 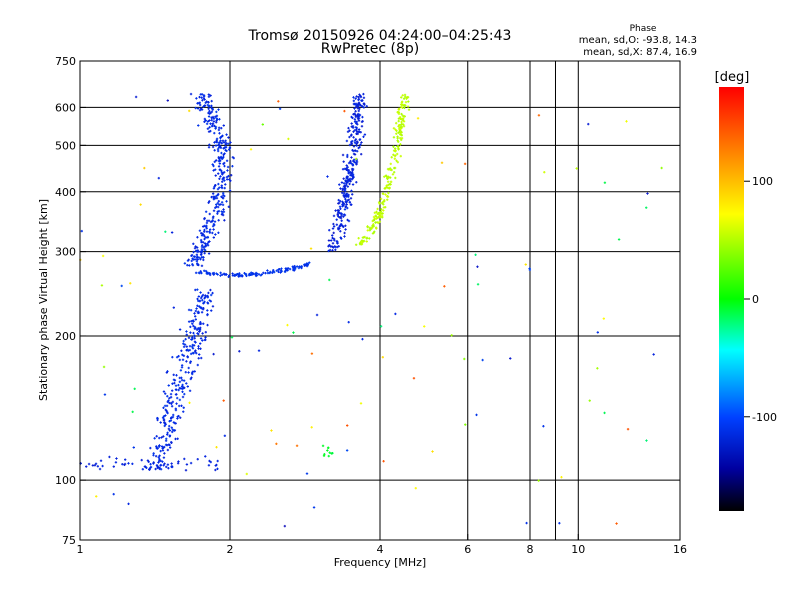 I want to click on y-axis-label: Stationary phase Virtual Height [km], so click(x=43, y=300).